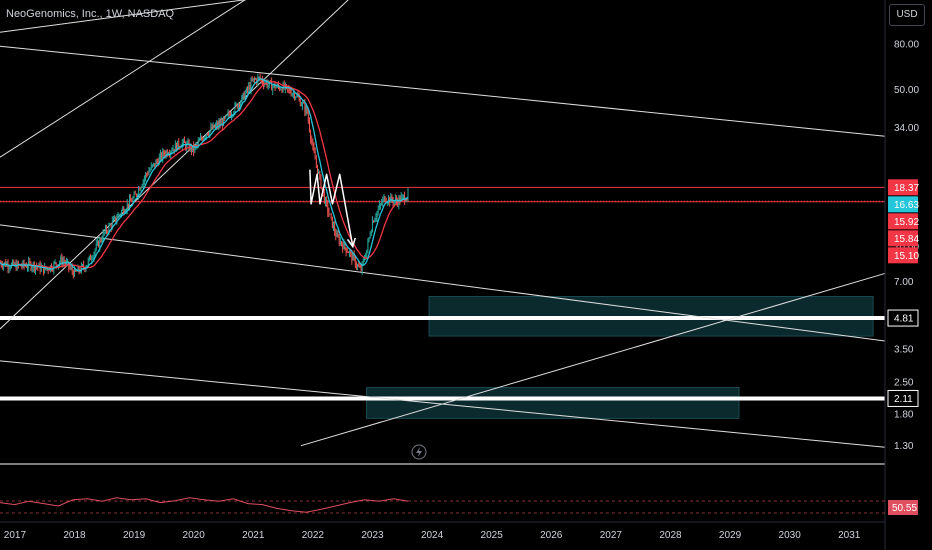 The height and width of the screenshot is (550, 932). What do you see at coordinates (90, 14) in the screenshot?
I see `symbol-title: NeoGenomics, Inc., 1W, NASDAQ` at bounding box center [90, 14].